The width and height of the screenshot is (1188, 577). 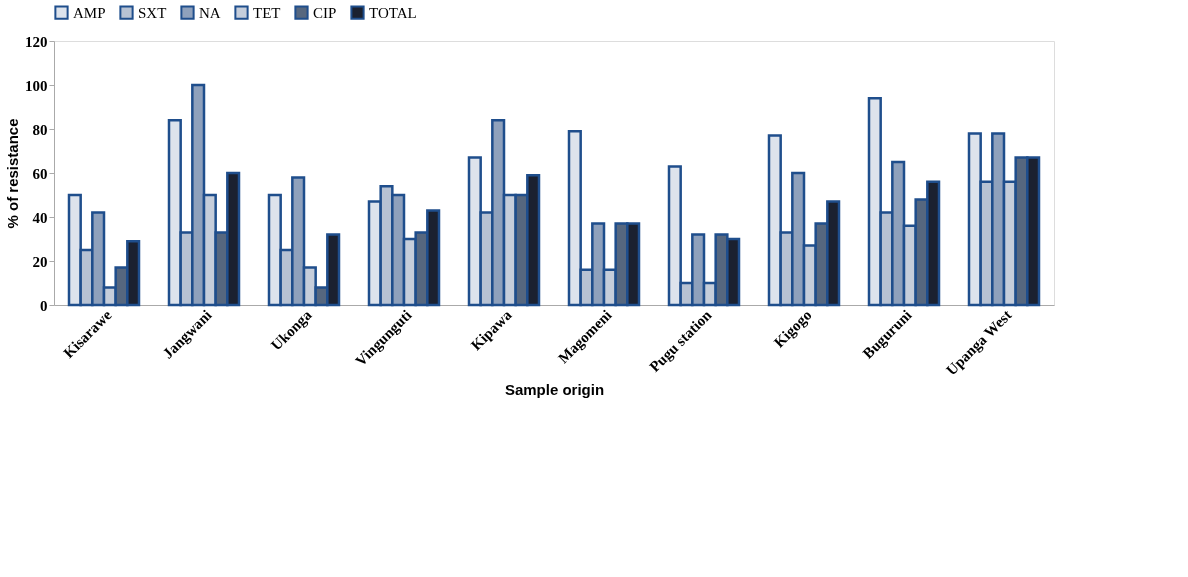 I want to click on legend-label: SXT, so click(x=152, y=12).